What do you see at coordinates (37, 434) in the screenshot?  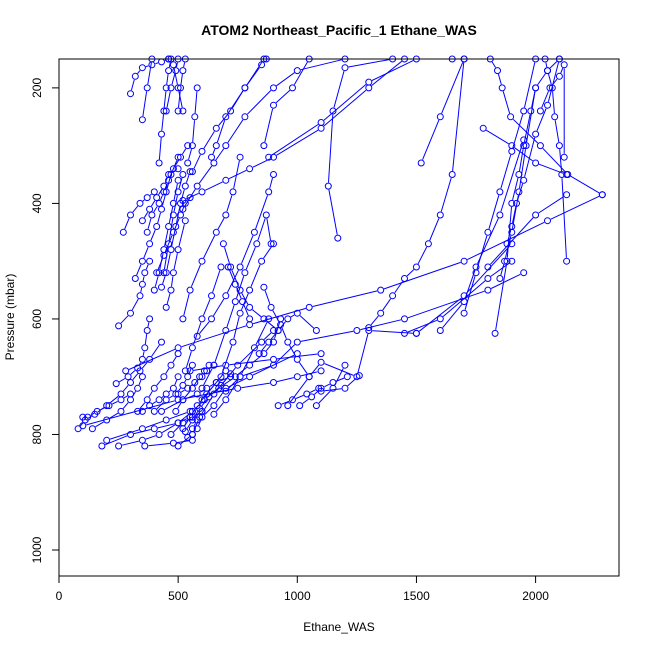 I see `y-tick-label: 800` at bounding box center [37, 434].